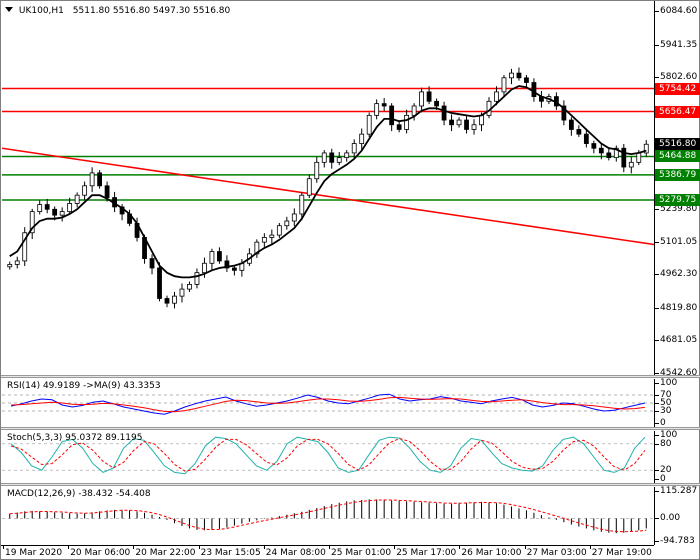 The height and width of the screenshot is (560, 700). I want to click on symbol-timeframe: UK100,H1, so click(41, 11).